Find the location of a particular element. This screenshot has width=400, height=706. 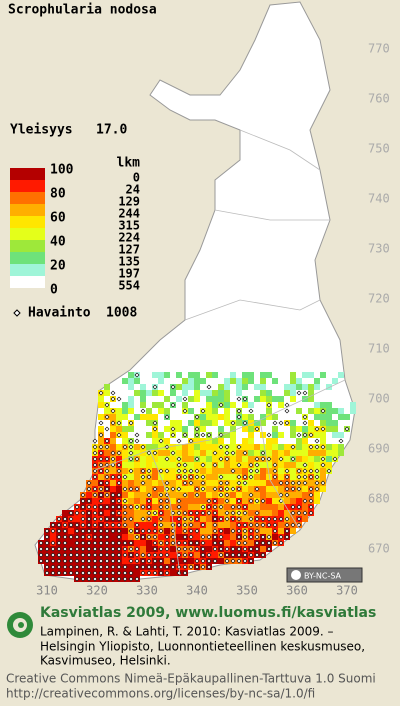

count-value: 315 is located at coordinates (129, 226).